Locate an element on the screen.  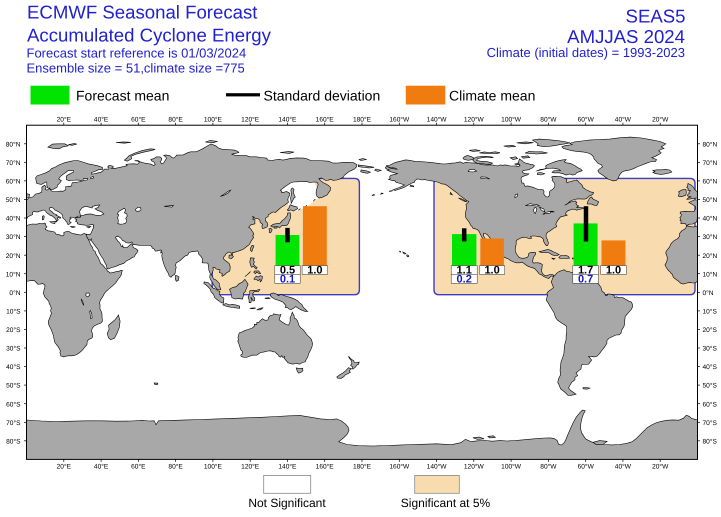
svg-text: Significant at 5% is located at coordinates (446, 503).